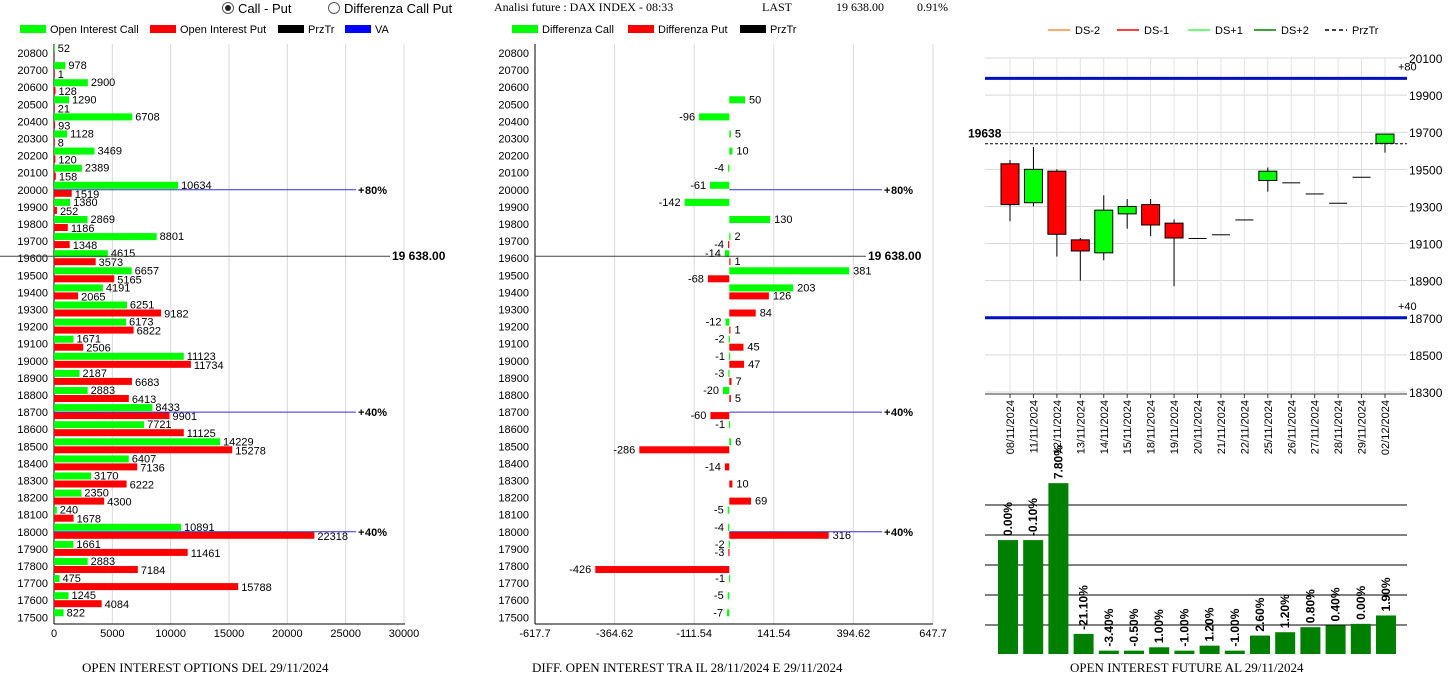 Image resolution: width=1448 pixels, height=679 pixels. Describe the element at coordinates (1105, 427) in the screenshot. I see `x-tick-label: 14/11/2024` at that location.